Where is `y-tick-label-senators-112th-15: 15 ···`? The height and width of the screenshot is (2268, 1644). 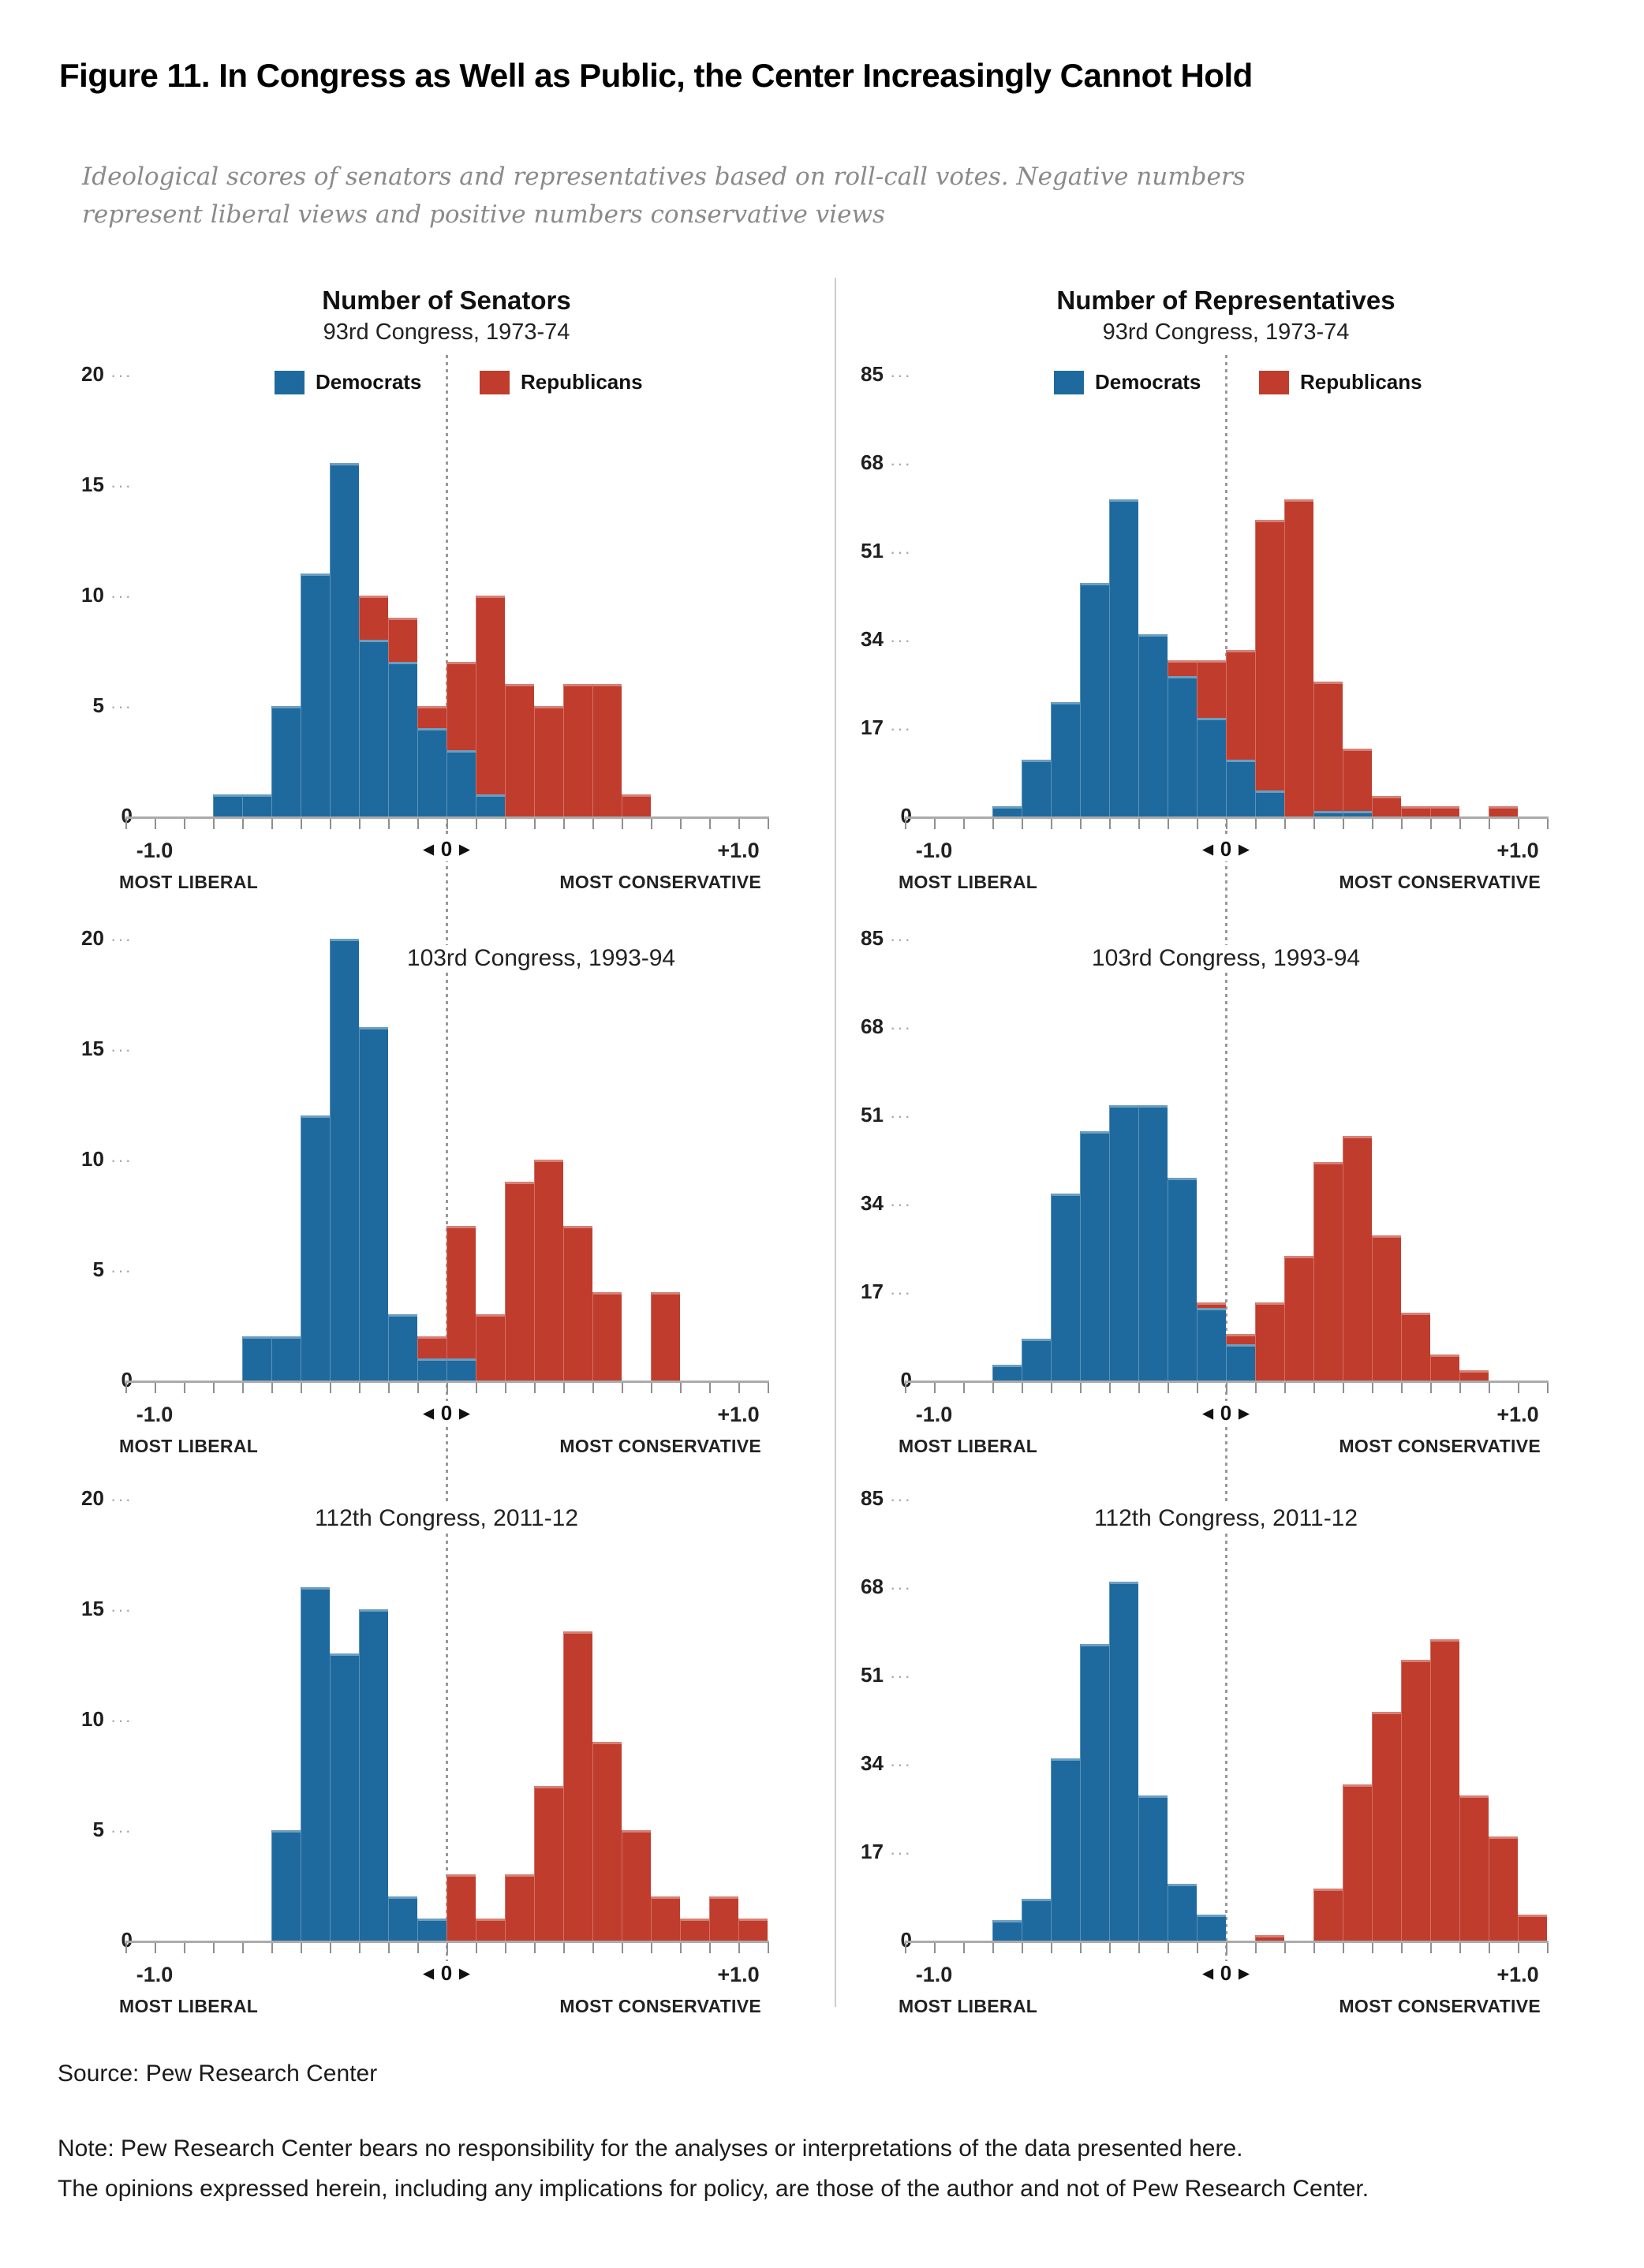 y-tick-label-senators-112th-15: 15 ··· is located at coordinates (106, 1609).